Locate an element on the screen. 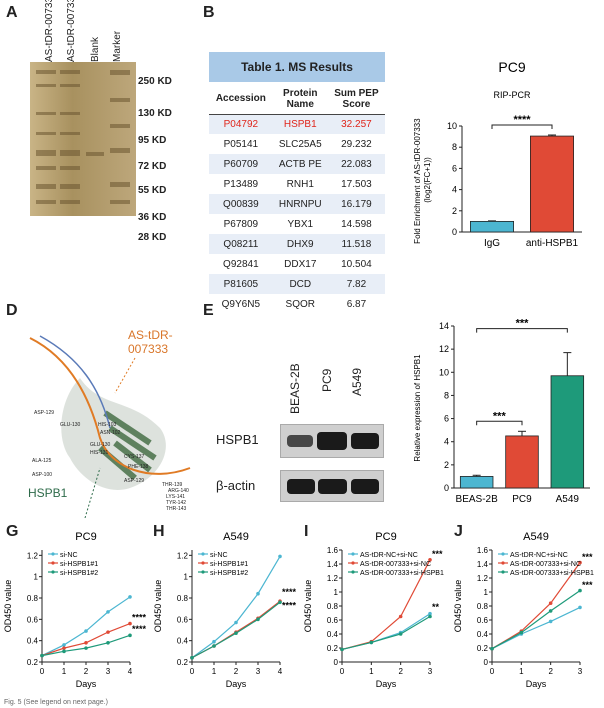  y-tick-label: 0 is located at coordinates (446, 488).